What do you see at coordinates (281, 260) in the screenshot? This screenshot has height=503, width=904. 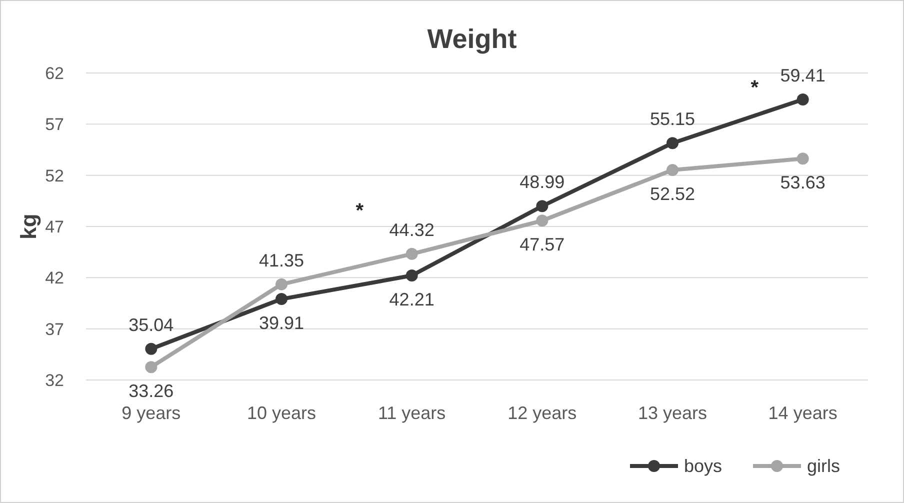 I see `data-label: 41.35` at bounding box center [281, 260].